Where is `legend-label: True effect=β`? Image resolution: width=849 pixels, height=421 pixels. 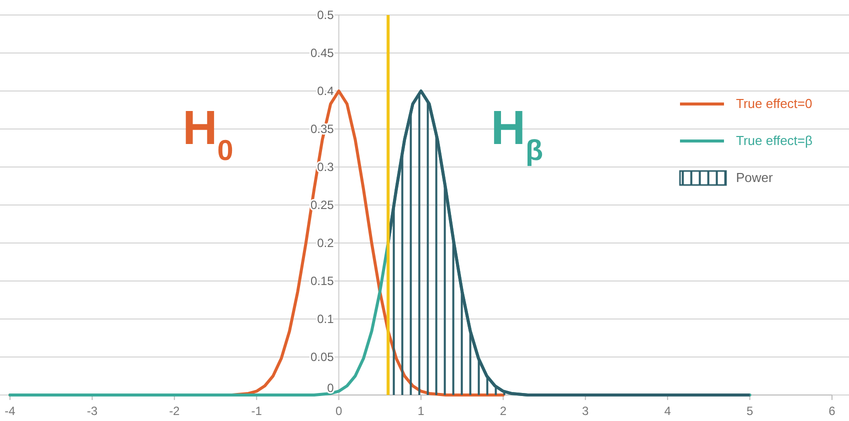 legend-label: True effect=β is located at coordinates (774, 140).